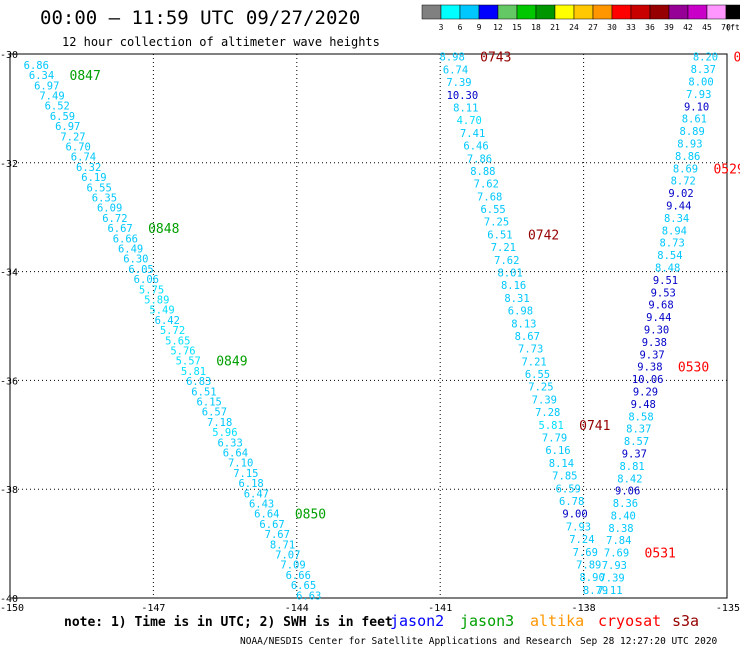 The width and height of the screenshot is (740, 650). I want to click on wave-height-value: 8.31, so click(516, 299).